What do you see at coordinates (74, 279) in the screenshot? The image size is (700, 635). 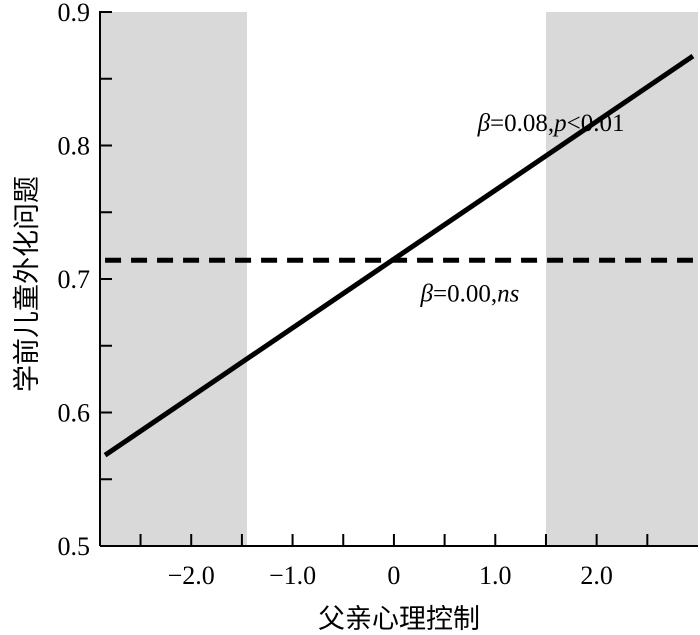 I see `y-tick-label-2: 0.7` at bounding box center [74, 279].